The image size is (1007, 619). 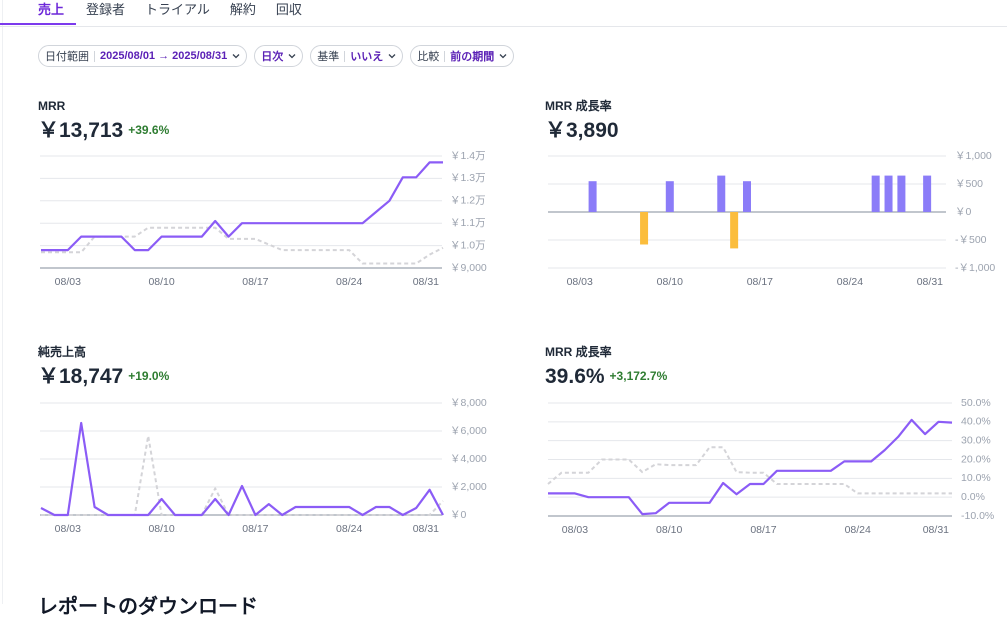 I want to click on section-heading: レポートのダウンロード, so click(x=148, y=607).